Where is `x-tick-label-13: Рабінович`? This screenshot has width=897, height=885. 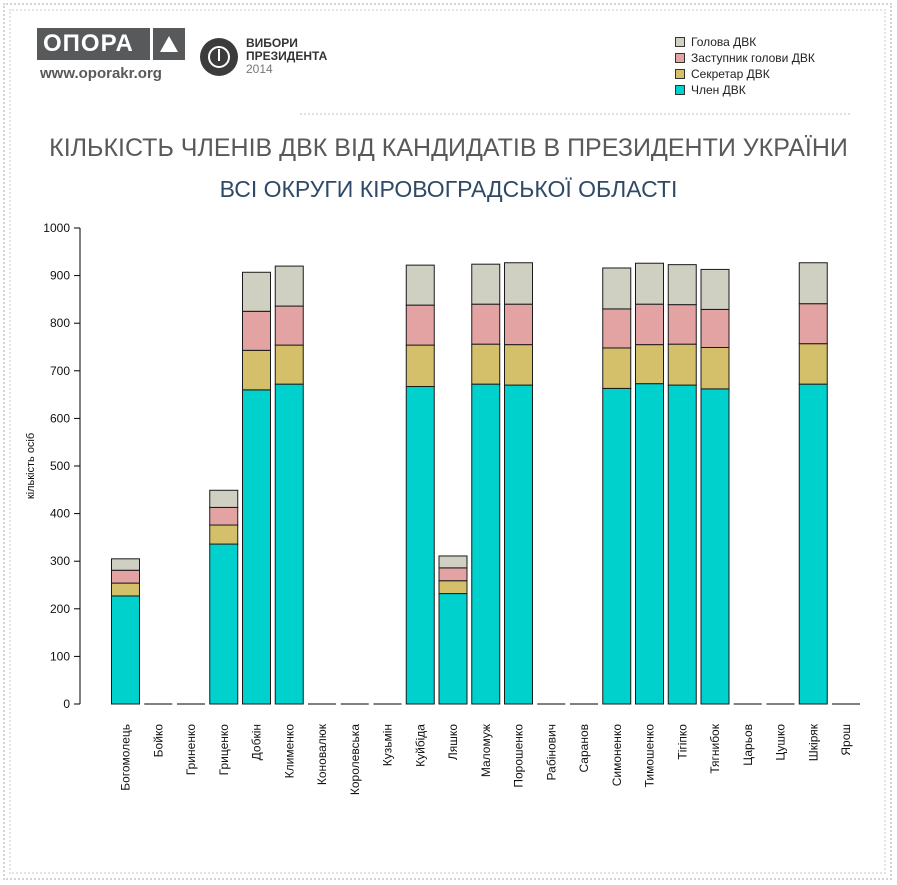 x-tick-label-13: Рабінович is located at coordinates (551, 752).